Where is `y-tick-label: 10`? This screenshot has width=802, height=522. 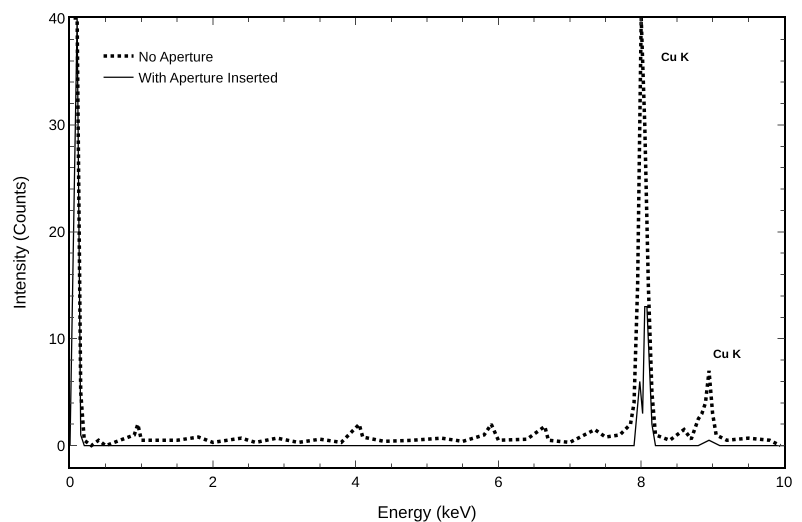
y-tick-label: 10 is located at coordinates (57, 339).